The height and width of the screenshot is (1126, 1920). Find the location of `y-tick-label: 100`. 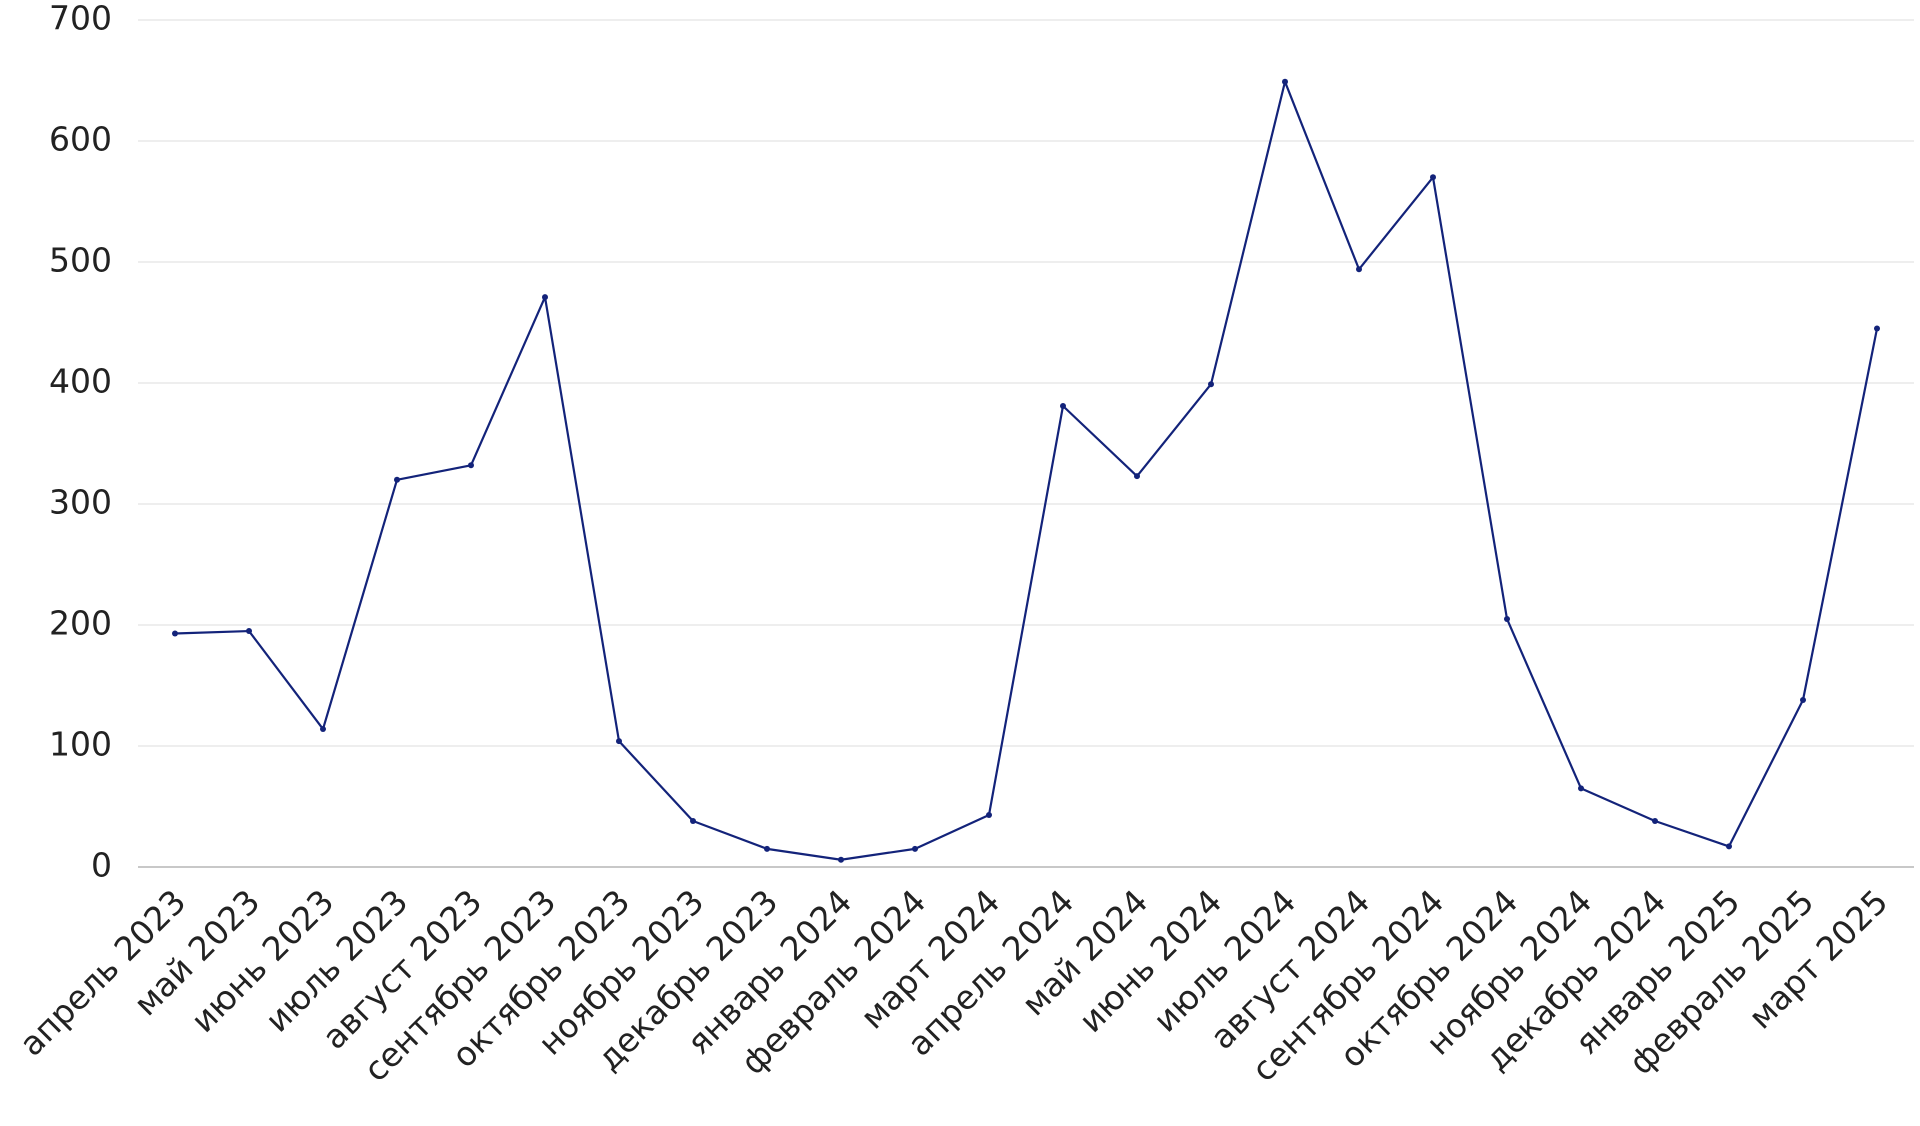

y-tick-label: 100 is located at coordinates (80, 744).